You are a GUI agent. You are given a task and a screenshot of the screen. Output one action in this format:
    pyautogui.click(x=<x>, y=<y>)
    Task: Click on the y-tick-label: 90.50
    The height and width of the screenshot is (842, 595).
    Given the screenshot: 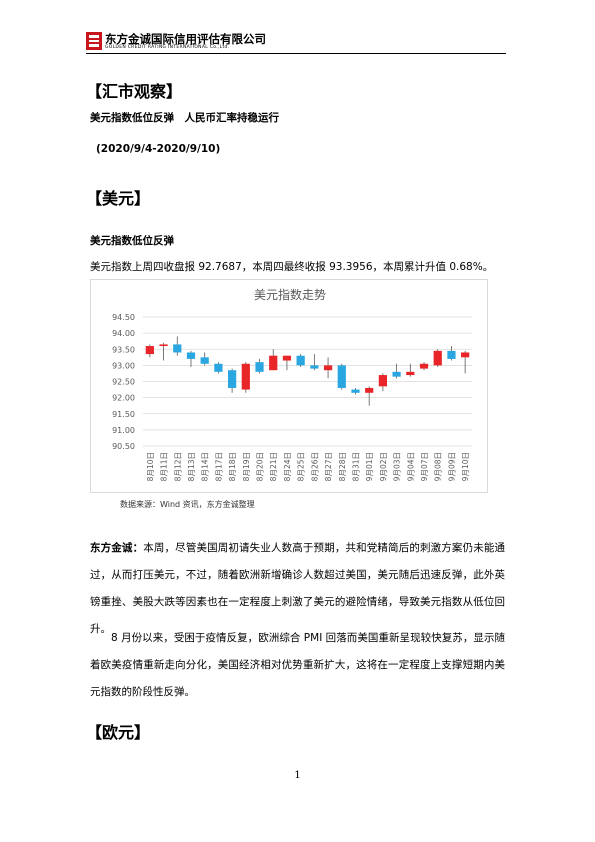 What is the action you would take?
    pyautogui.click(x=123, y=446)
    